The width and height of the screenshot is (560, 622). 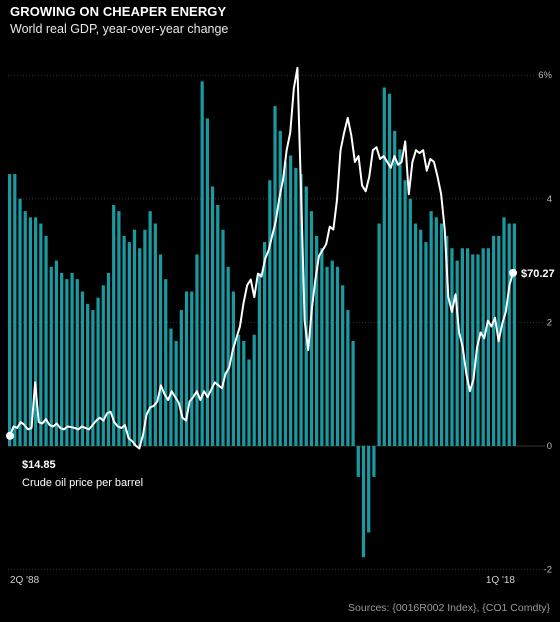 What do you see at coordinates (25, 580) in the screenshot?
I see `x-start-label: 2Q '88` at bounding box center [25, 580].